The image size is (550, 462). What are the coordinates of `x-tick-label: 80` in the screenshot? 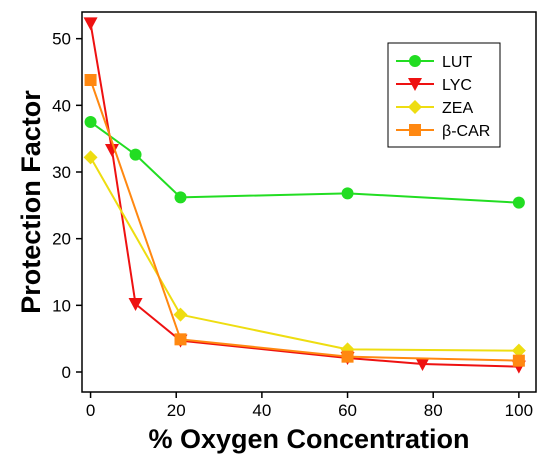 It's located at (433, 410).